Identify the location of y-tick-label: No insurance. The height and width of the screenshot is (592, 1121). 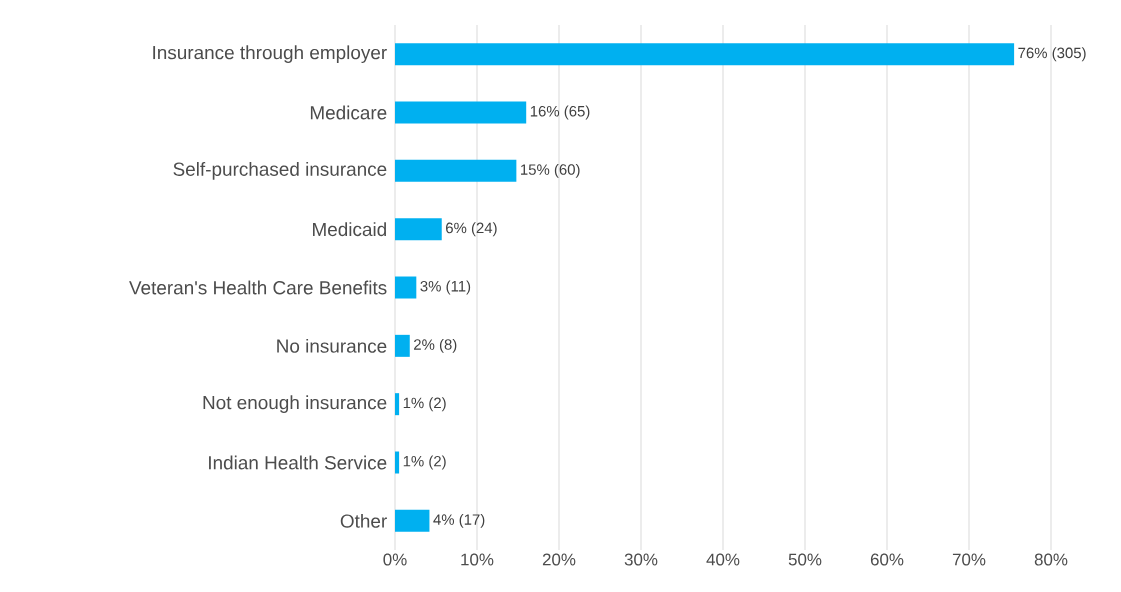
(332, 345).